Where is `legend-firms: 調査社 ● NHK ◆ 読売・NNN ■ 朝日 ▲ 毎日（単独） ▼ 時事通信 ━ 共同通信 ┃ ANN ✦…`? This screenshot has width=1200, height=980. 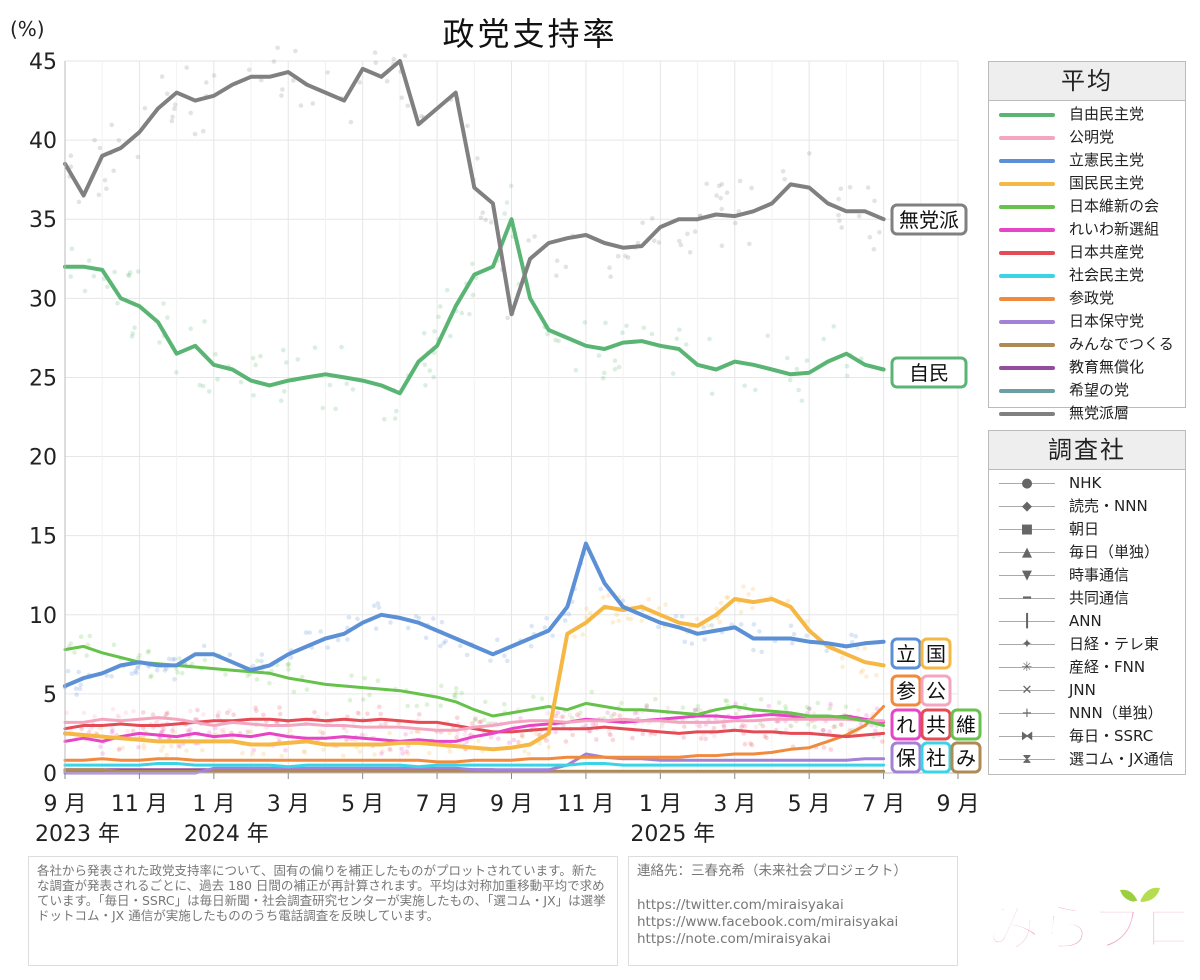
legend-firms: 調査社 ● NHK ◆ 読売・NNN ■ 朝日 ▲ 毎日（単独） ▼ 時事通信 ━ 共同通信 ┃ ANN ✦… is located at coordinates (1087, 602).